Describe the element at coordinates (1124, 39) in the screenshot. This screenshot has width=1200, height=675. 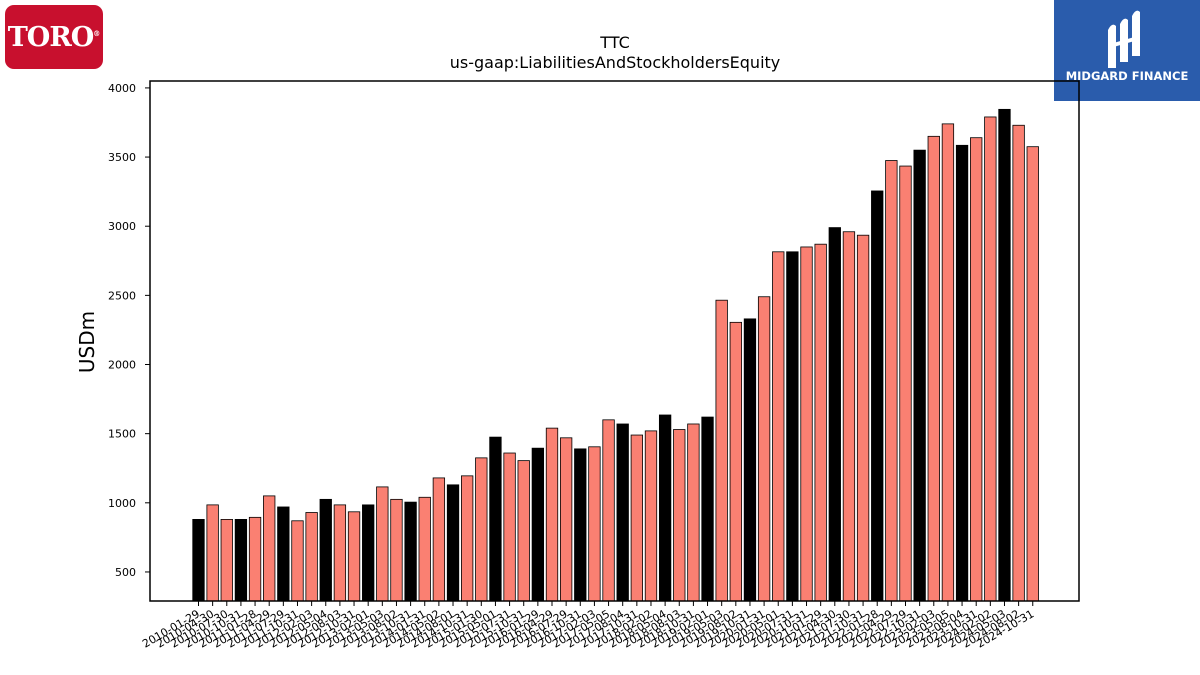
I see `midgard-logo-emblem` at that location.